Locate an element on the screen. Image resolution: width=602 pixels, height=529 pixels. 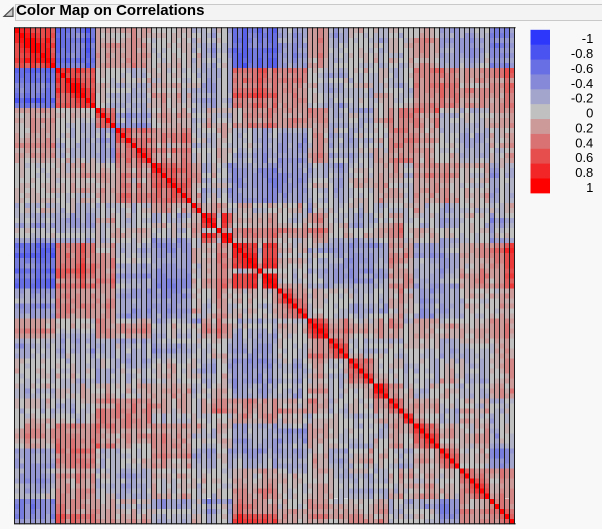
svg-text: -0.4 is located at coordinates (582, 83).